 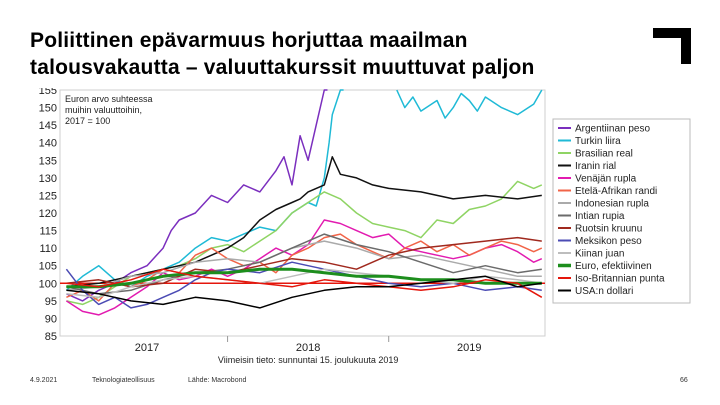 I want to click on footer-date: 4.9.2021, so click(x=44, y=380).